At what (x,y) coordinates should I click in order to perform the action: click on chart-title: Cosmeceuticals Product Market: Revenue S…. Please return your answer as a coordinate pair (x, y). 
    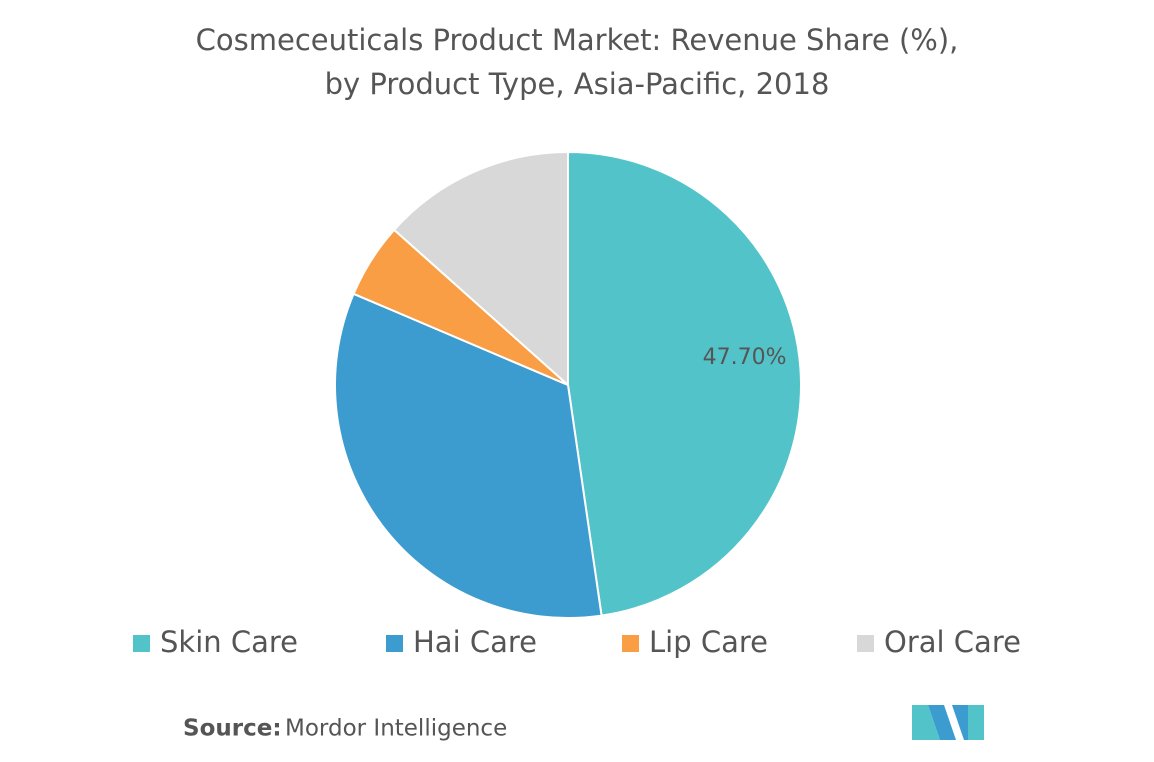
    Looking at the image, I should click on (577, 40).